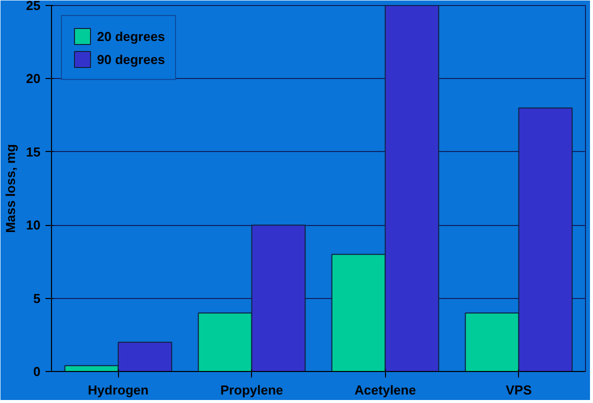 This screenshot has width=593, height=403. What do you see at coordinates (385, 390) in the screenshot?
I see `x-tick-label: Acetylene` at bounding box center [385, 390].